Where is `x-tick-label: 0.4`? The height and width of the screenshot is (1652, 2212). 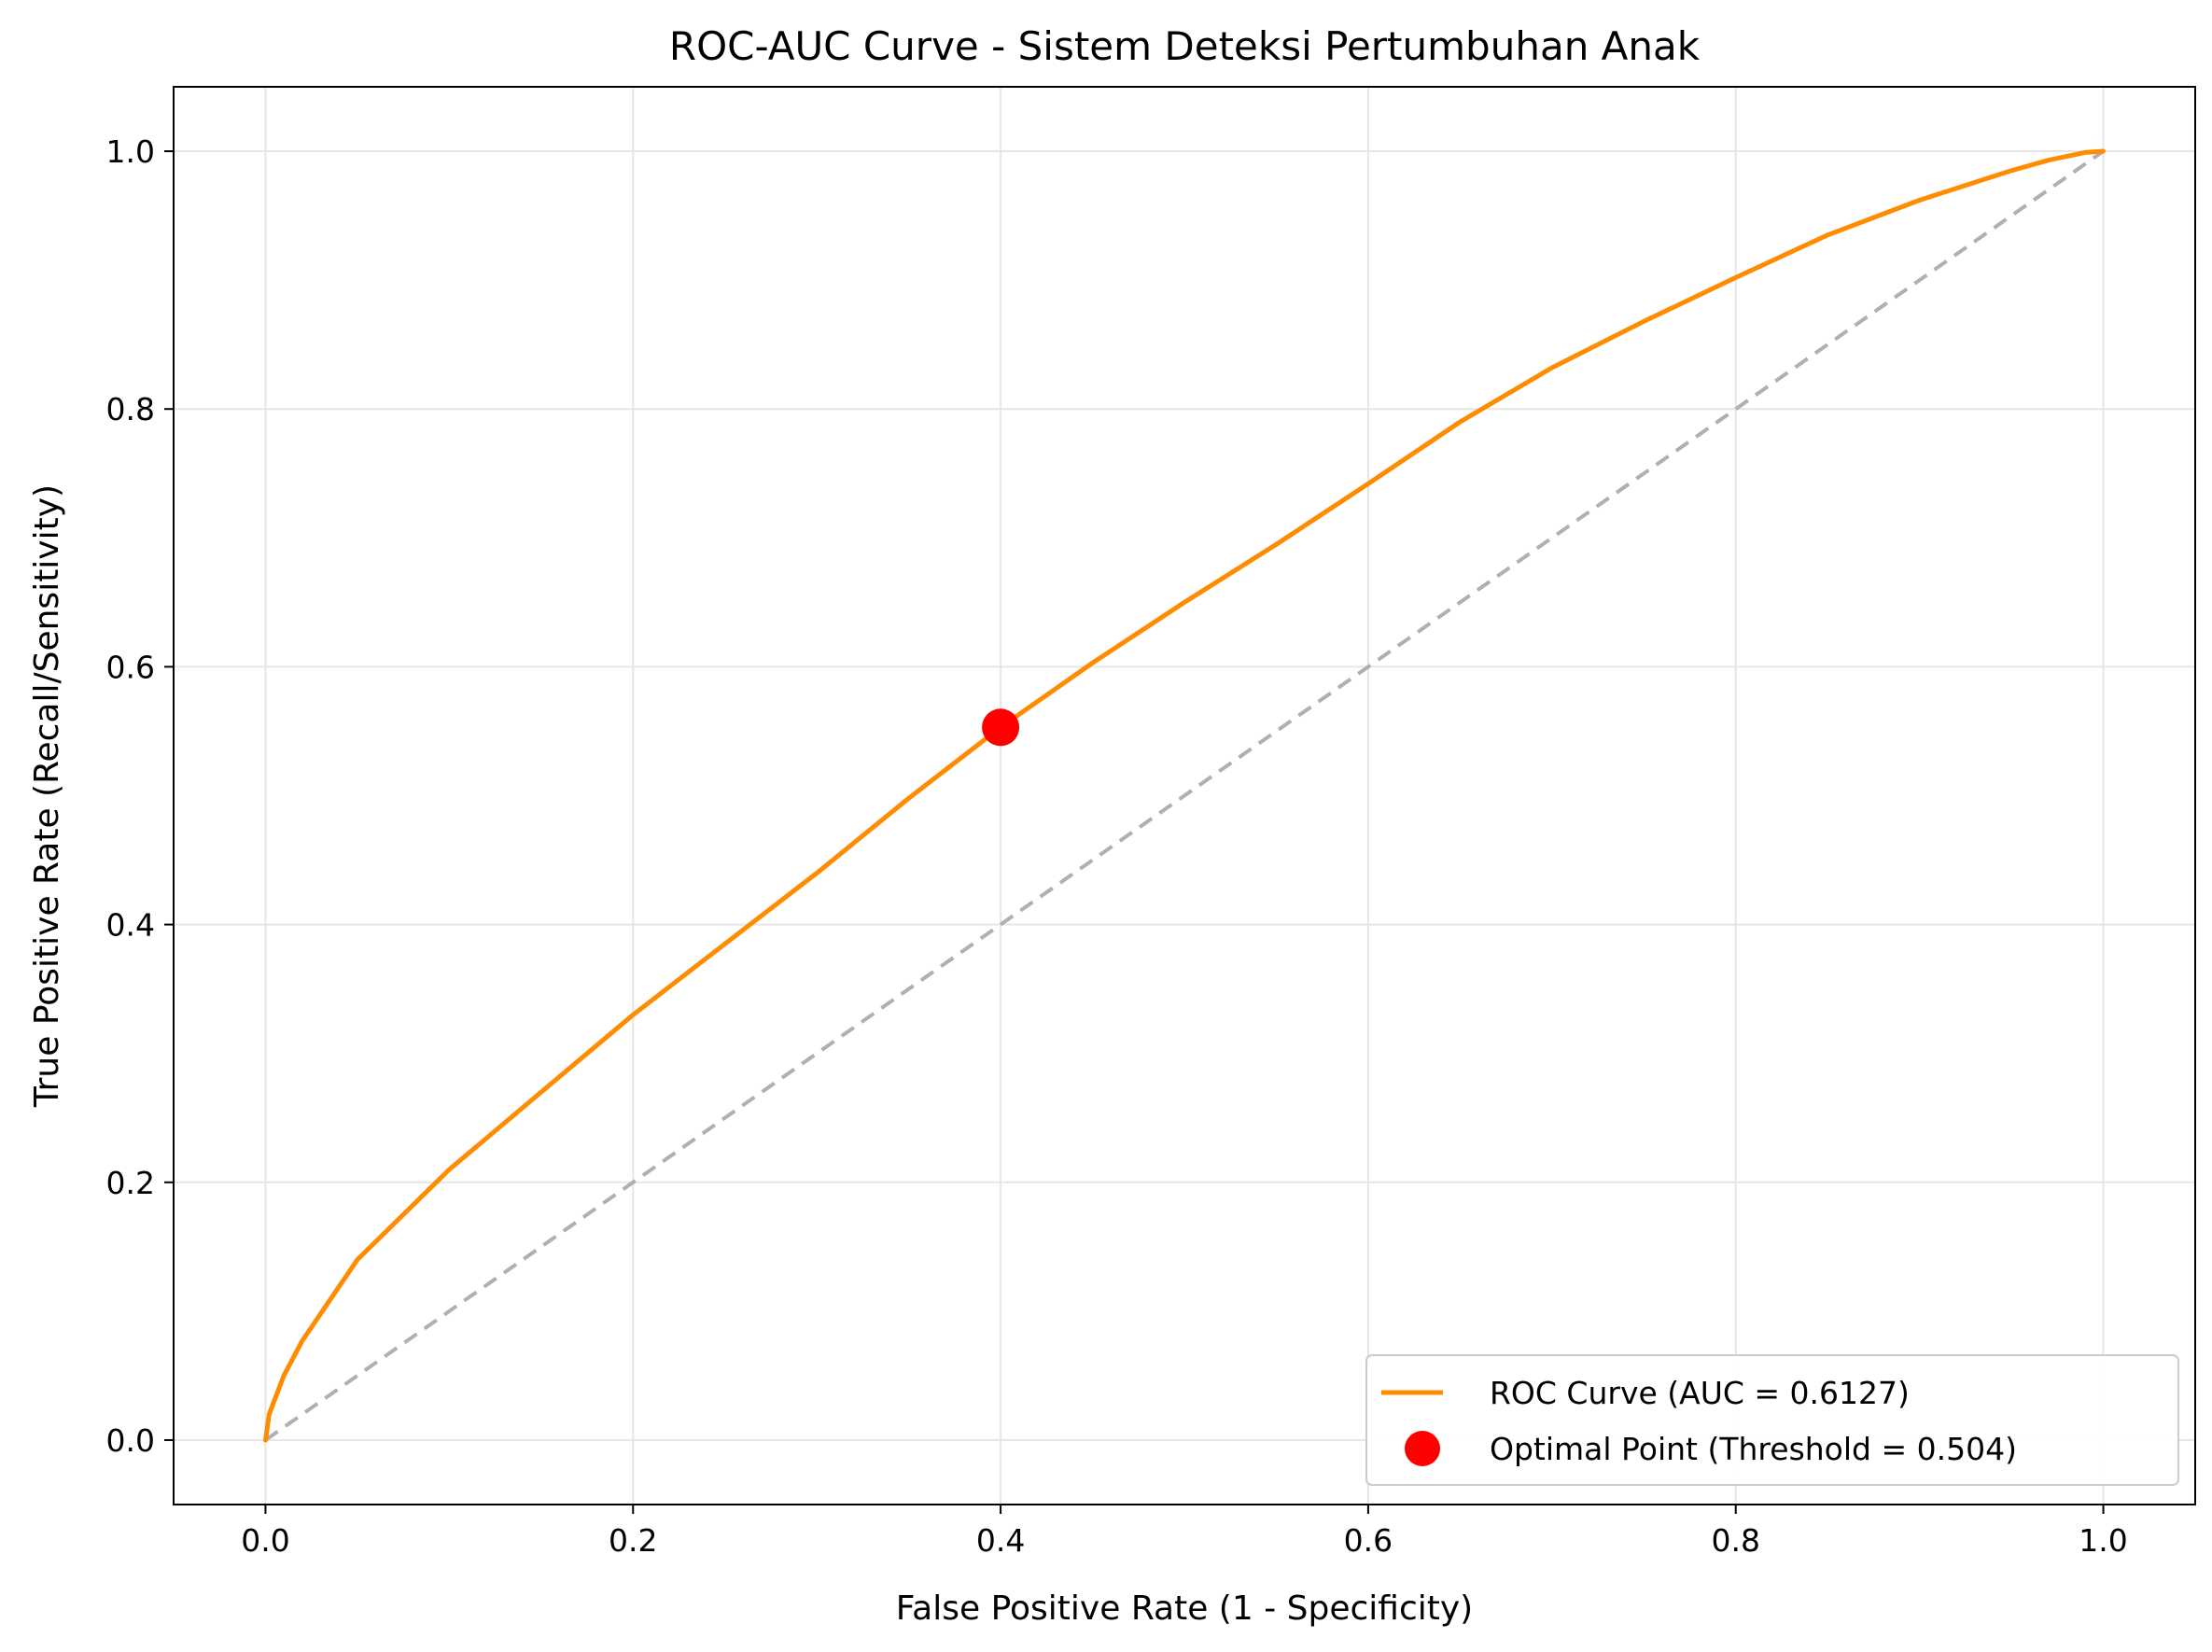 x-tick-label: 0.4 is located at coordinates (1001, 1540).